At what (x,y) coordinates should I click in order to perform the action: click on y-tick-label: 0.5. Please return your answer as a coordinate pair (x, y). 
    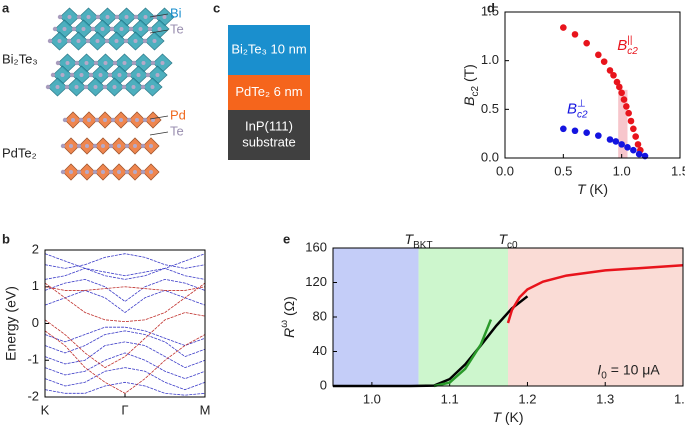
    Looking at the image, I should click on (490, 108).